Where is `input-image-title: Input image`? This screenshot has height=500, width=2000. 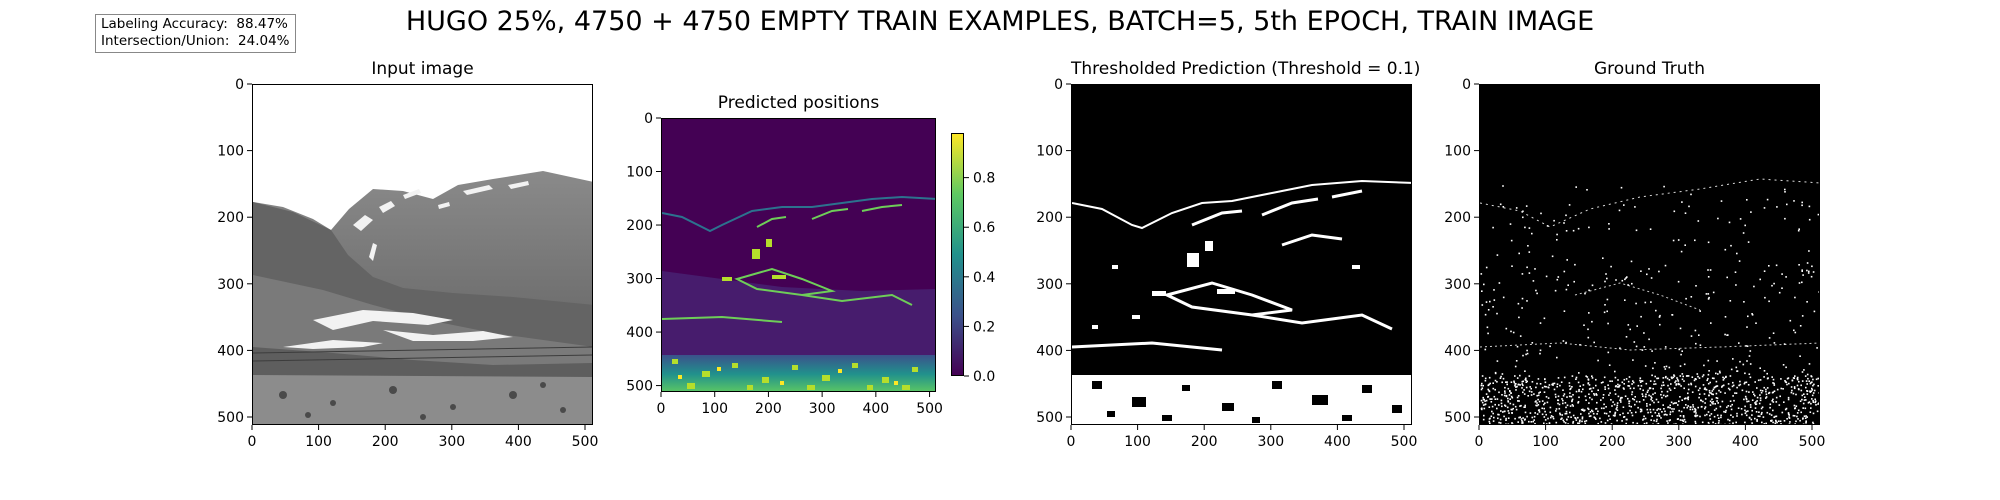 input-image-title: Input image is located at coordinates (422, 69).